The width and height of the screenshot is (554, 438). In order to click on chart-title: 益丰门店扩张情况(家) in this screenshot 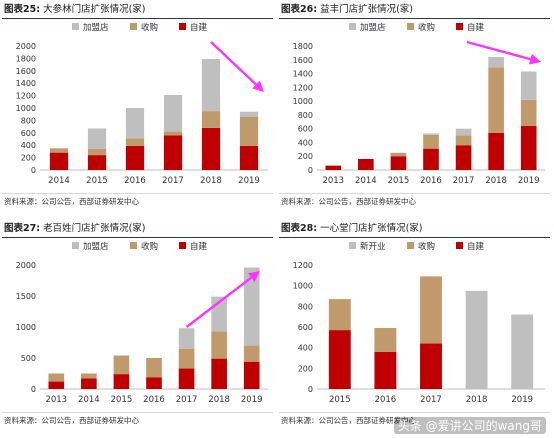, I will do `click(366, 9)`.